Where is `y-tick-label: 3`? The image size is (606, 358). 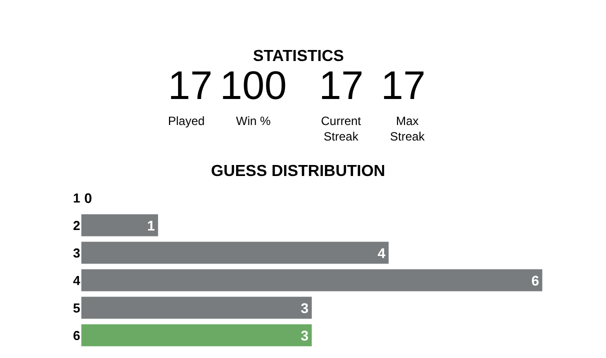
y-tick-label: 3 is located at coordinates (76, 252).